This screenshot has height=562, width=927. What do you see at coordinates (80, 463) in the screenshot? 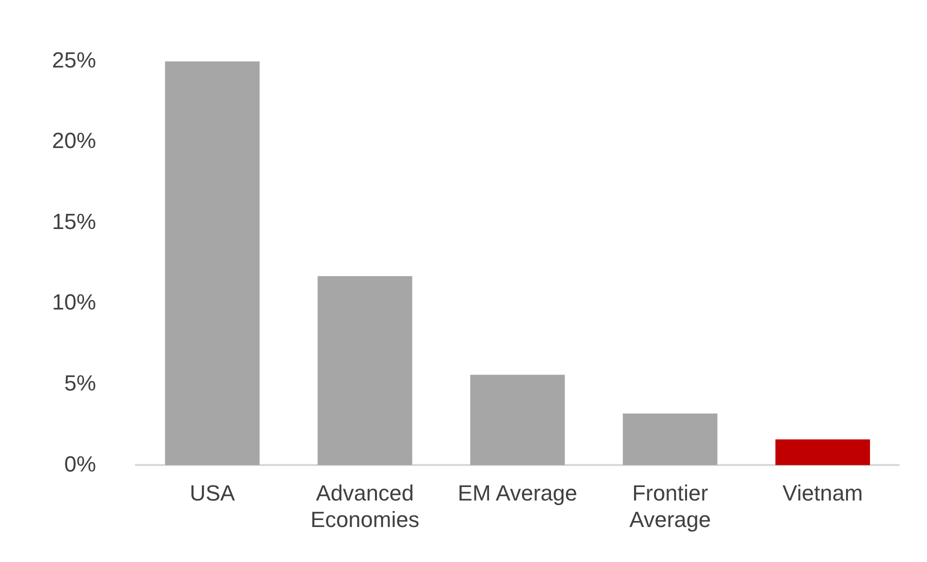
I see `y-tick-label: 0%` at bounding box center [80, 463].